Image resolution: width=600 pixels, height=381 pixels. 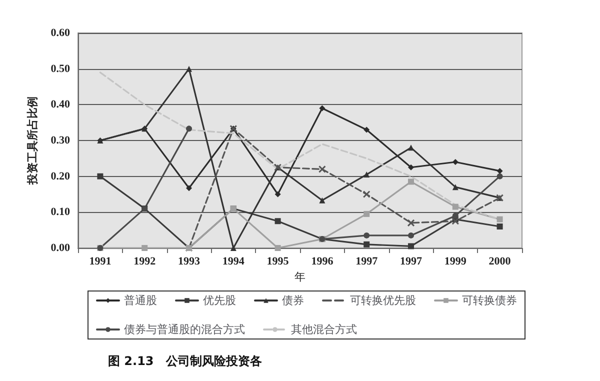 What do you see at coordinates (60, 176) in the screenshot?
I see `y-tick-label: 0.20` at bounding box center [60, 176].